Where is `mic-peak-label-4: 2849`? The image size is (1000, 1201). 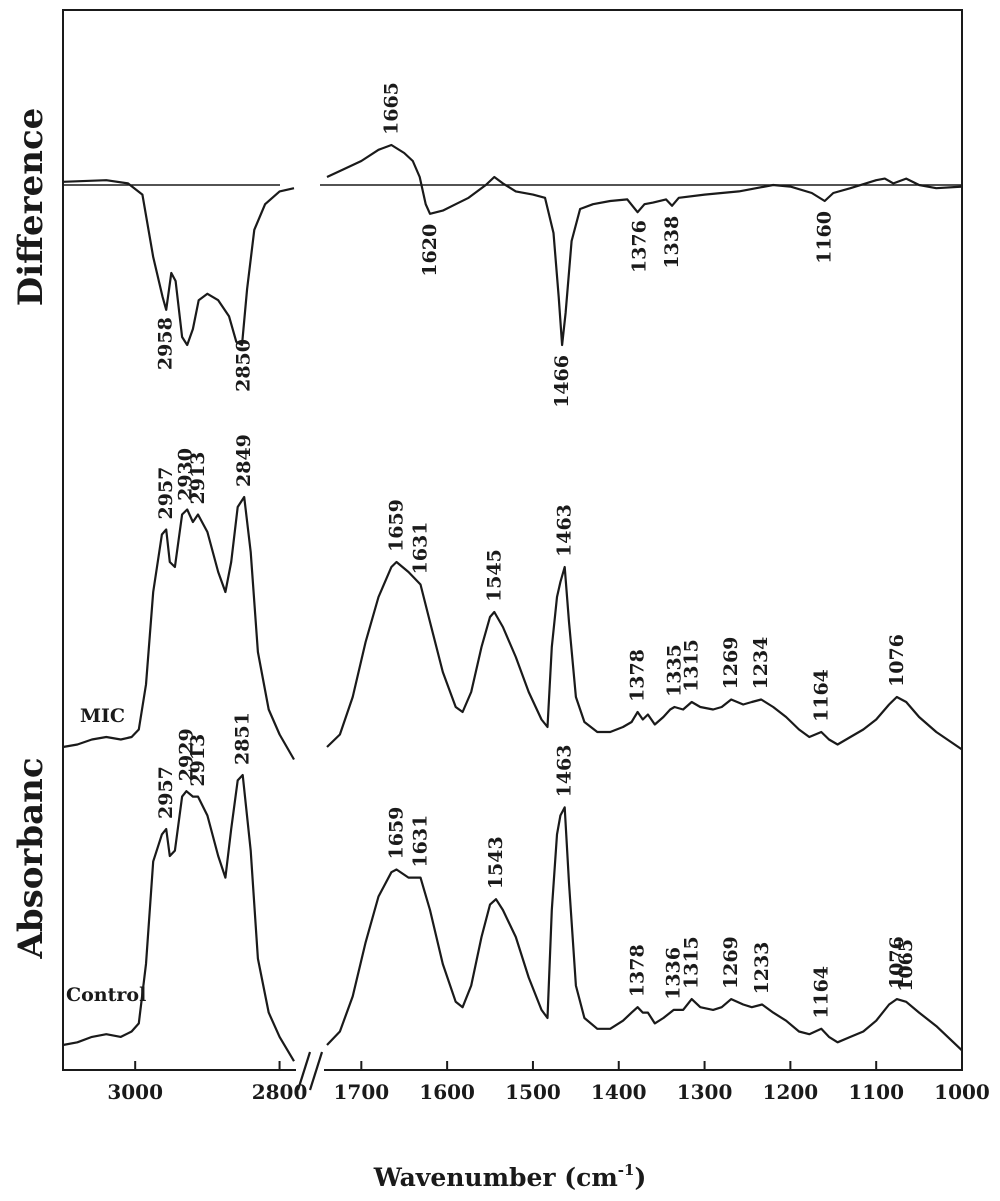 mic-peak-label-4: 2849 is located at coordinates (244, 460).